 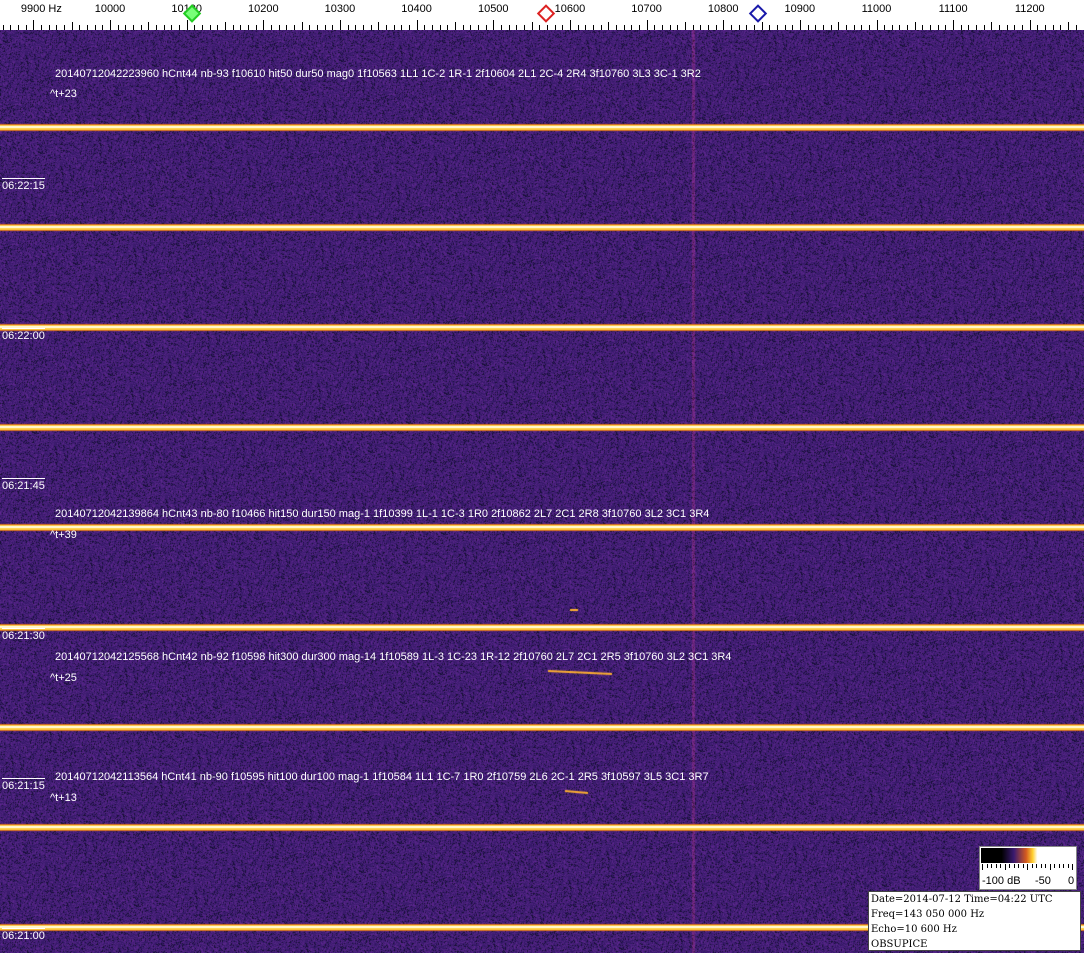 I want to click on time-label: 06:21:00, so click(x=23, y=935).